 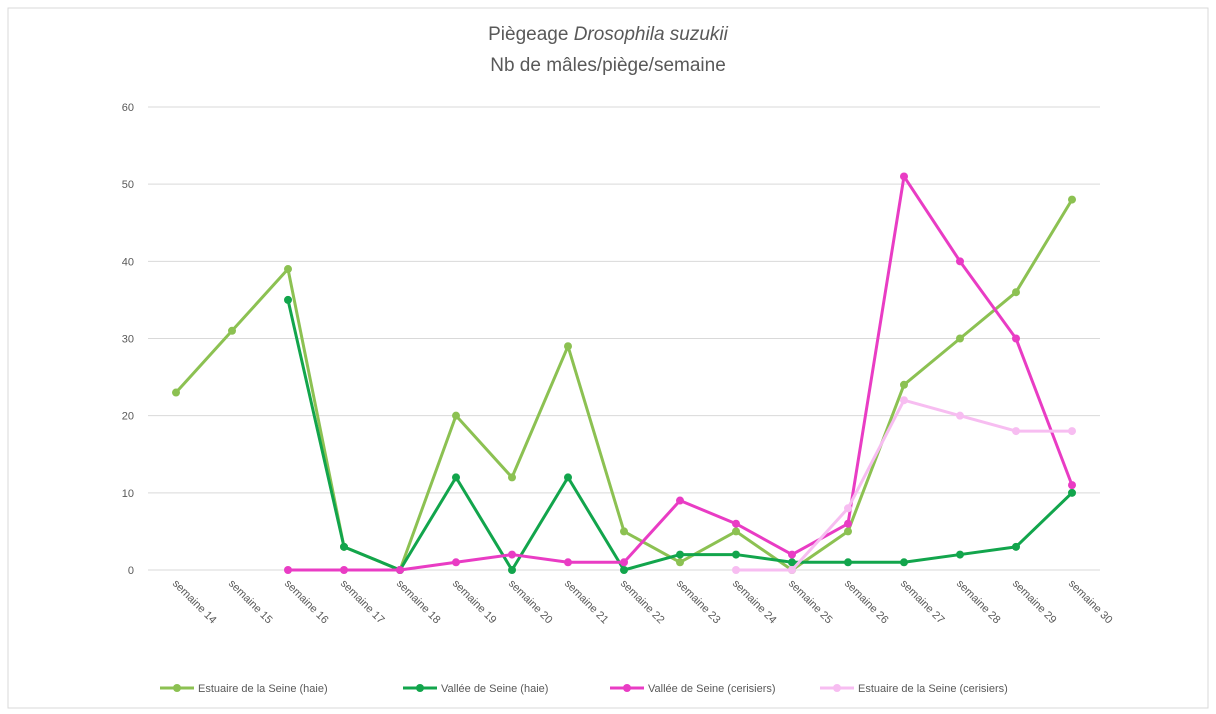 I want to click on legend-label: Vallée de Seine (cerisiers), so click(x=712, y=689).